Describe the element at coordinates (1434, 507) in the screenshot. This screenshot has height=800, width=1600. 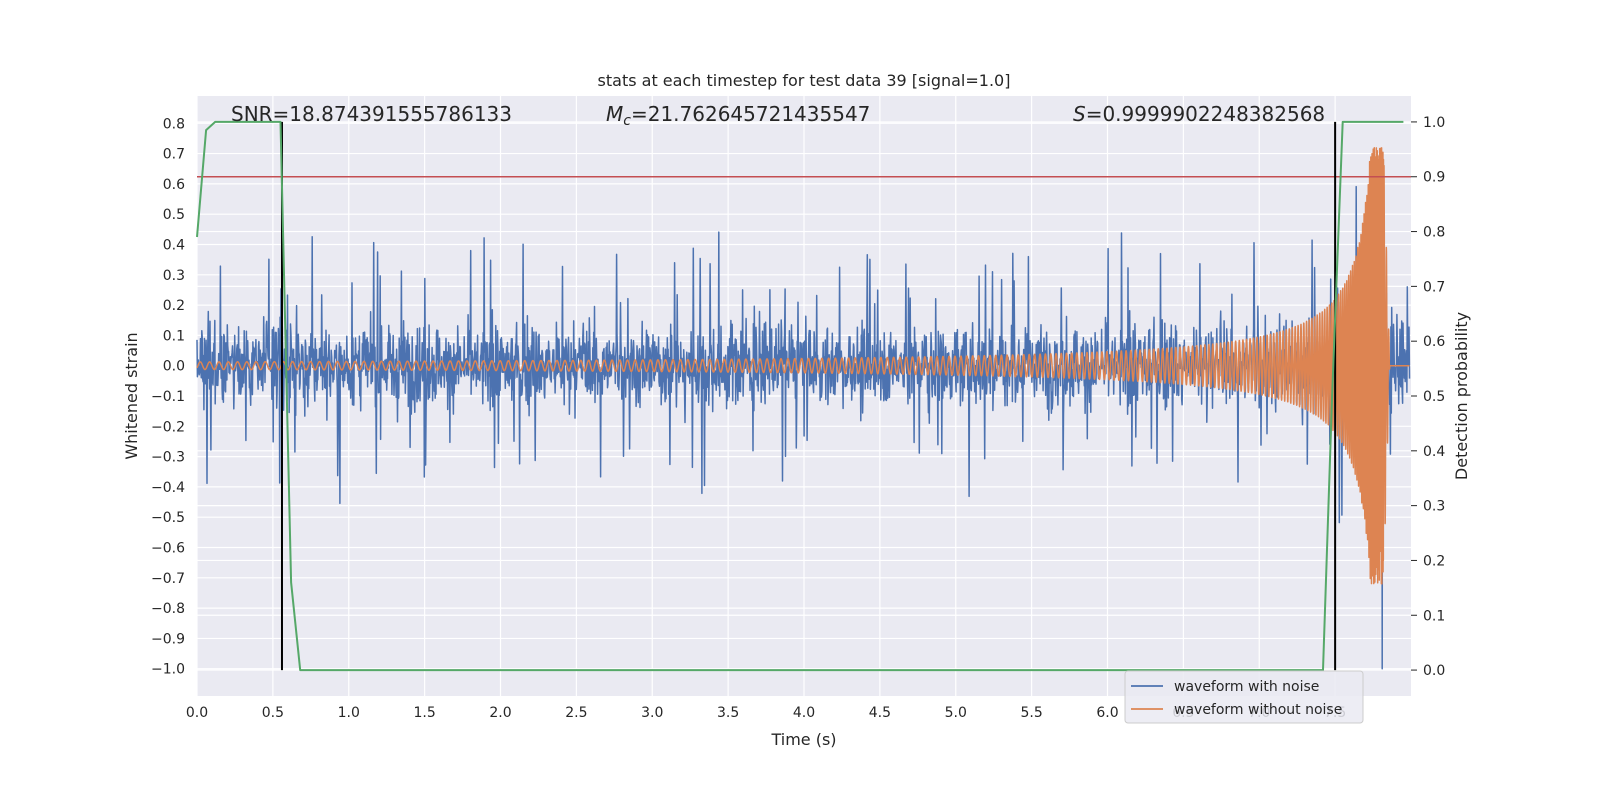
I see `y-right-tick-label: 0.3` at that location.